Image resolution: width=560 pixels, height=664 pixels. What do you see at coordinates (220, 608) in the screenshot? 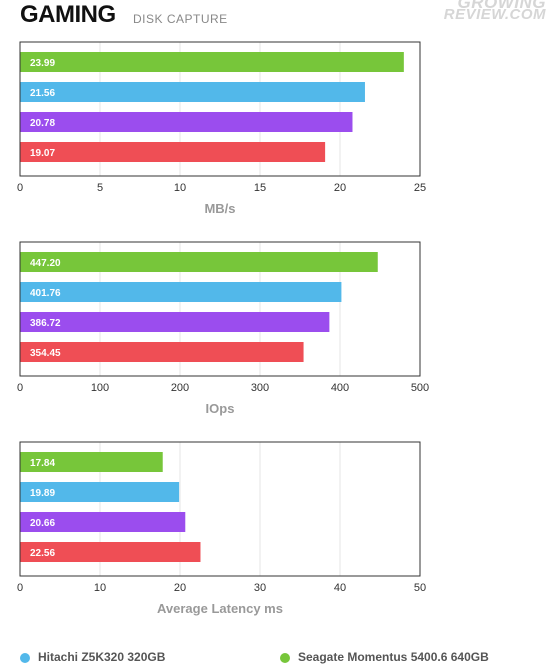
I see `x-axis-label: Average Latency ms` at bounding box center [220, 608].